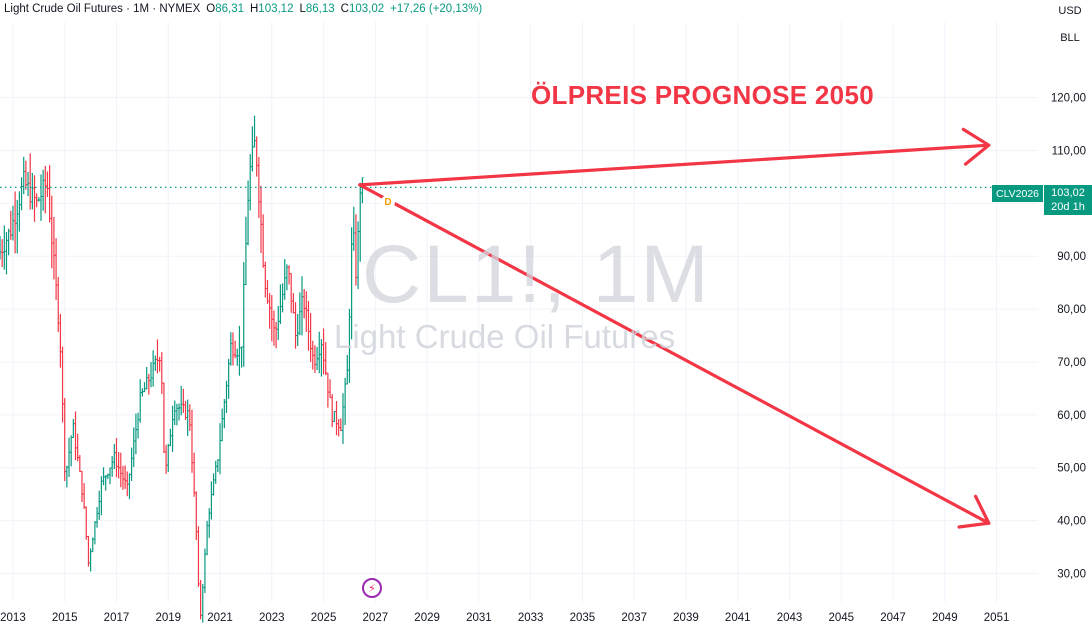 This screenshot has width=1092, height=625. I want to click on last-price-label: 103,02 20d 1h, so click(1068, 200).